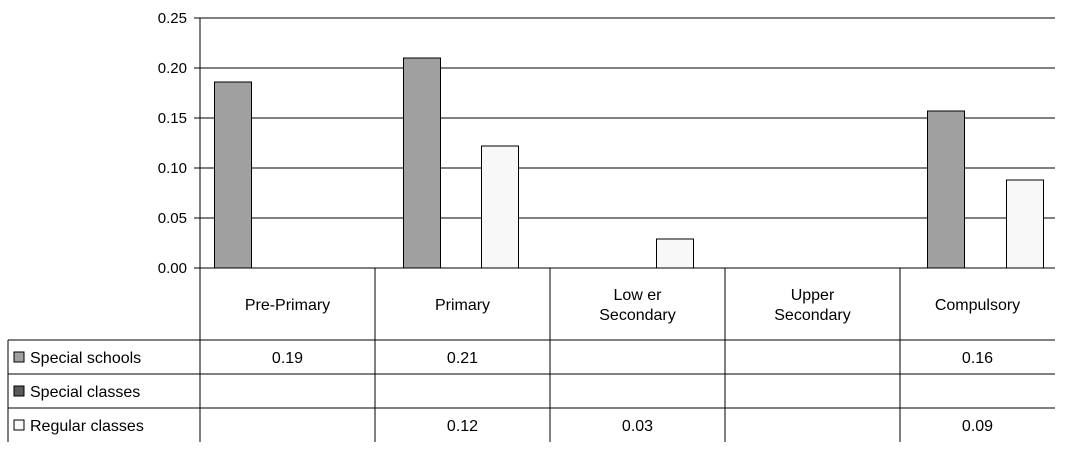 The image size is (1067, 459). Describe the element at coordinates (977, 426) in the screenshot. I see `data-label: 0.09` at that location.